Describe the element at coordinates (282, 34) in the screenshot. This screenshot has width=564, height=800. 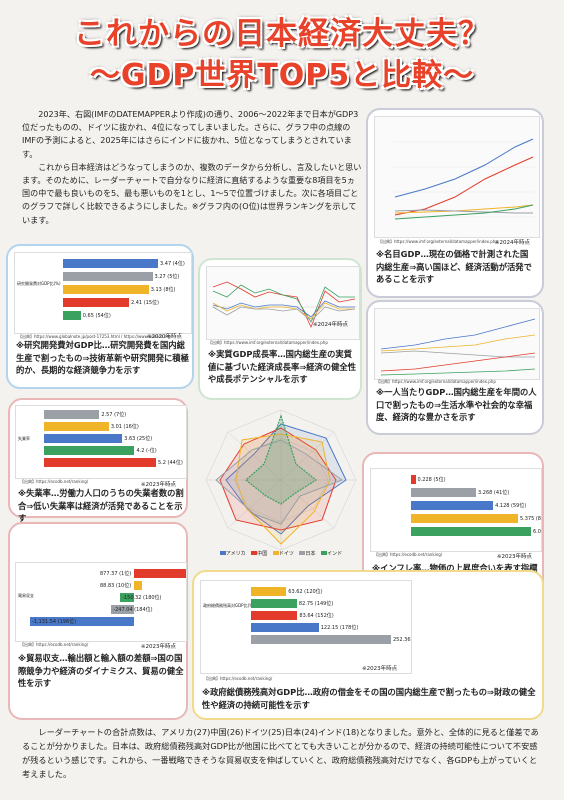
I see `page-title: これからの日本経済大丈夫？` at that location.